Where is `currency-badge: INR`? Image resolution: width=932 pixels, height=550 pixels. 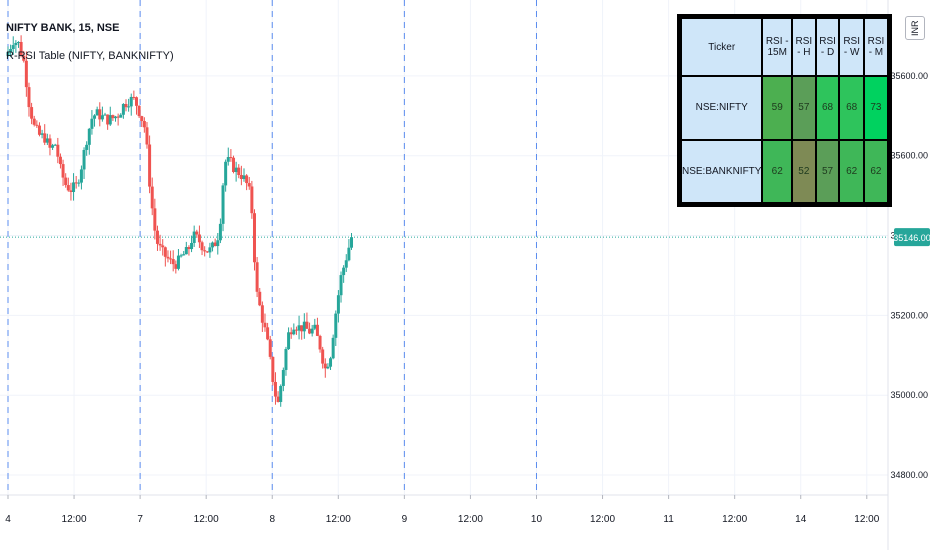 currency-badge: INR is located at coordinates (915, 28).